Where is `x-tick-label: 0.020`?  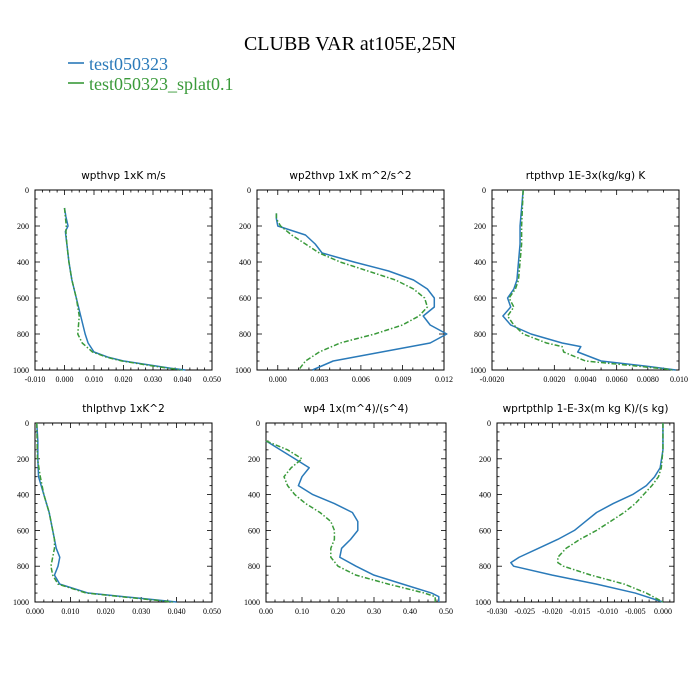 x-tick-label: 0.020 is located at coordinates (124, 379).